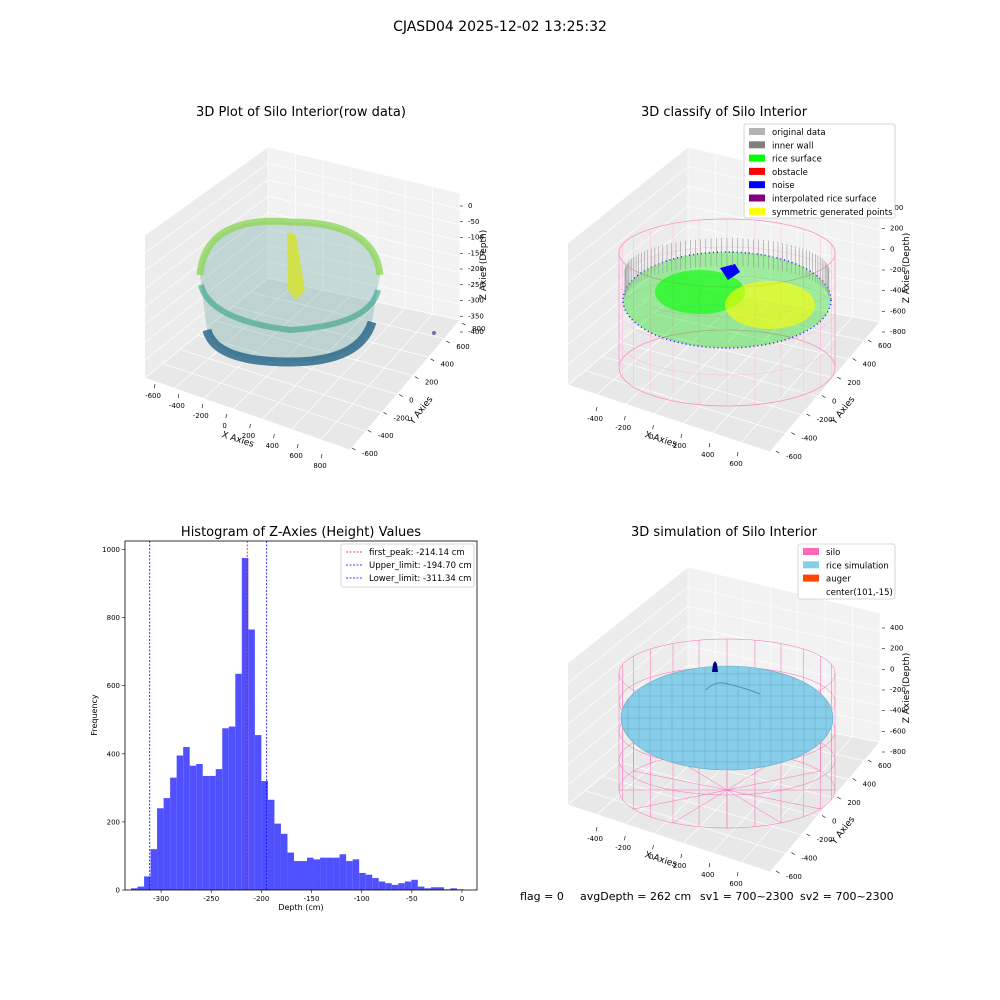 The height and width of the screenshot is (1000, 1000). What do you see at coordinates (794, 877) in the screenshot?
I see `panel4-y-tick-label: -600` at bounding box center [794, 877].